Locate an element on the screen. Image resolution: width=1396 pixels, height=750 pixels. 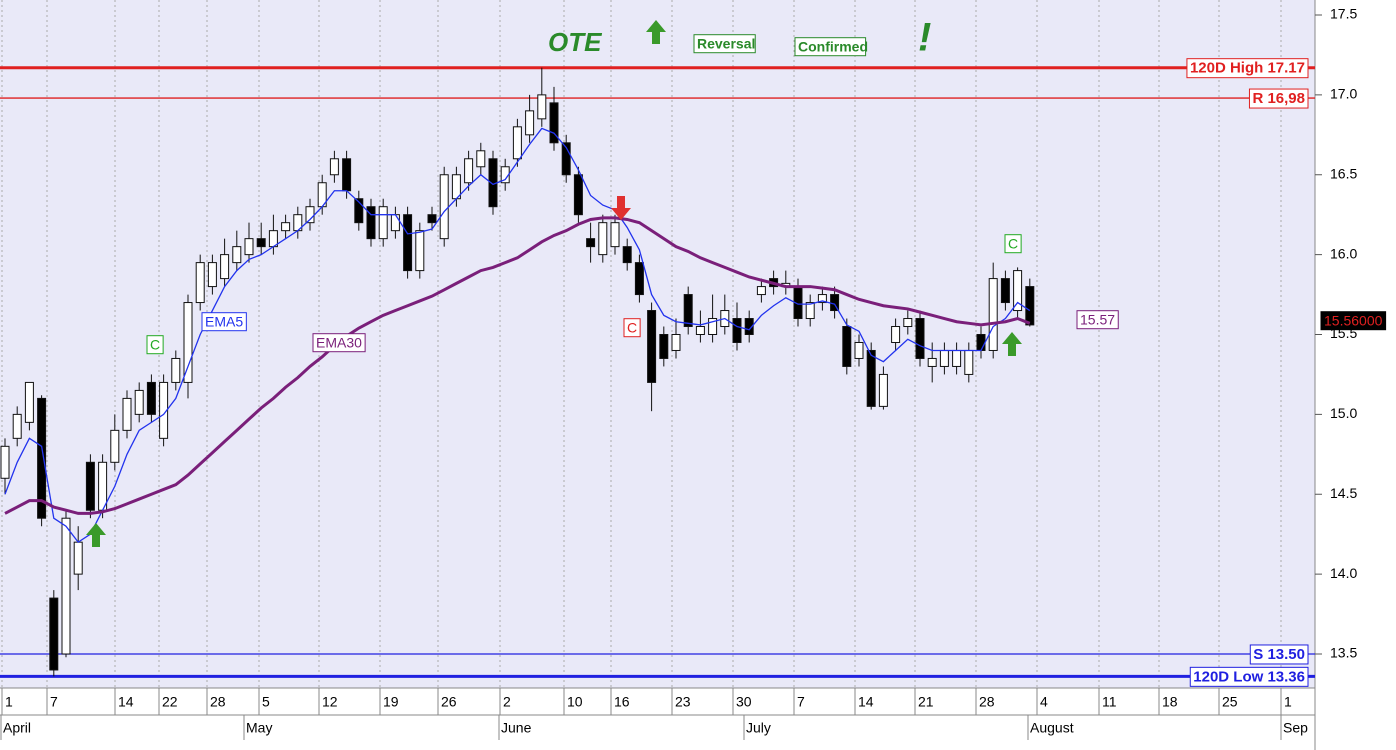
level-label-text: 120D High 17.17 is located at coordinates (1247, 68).